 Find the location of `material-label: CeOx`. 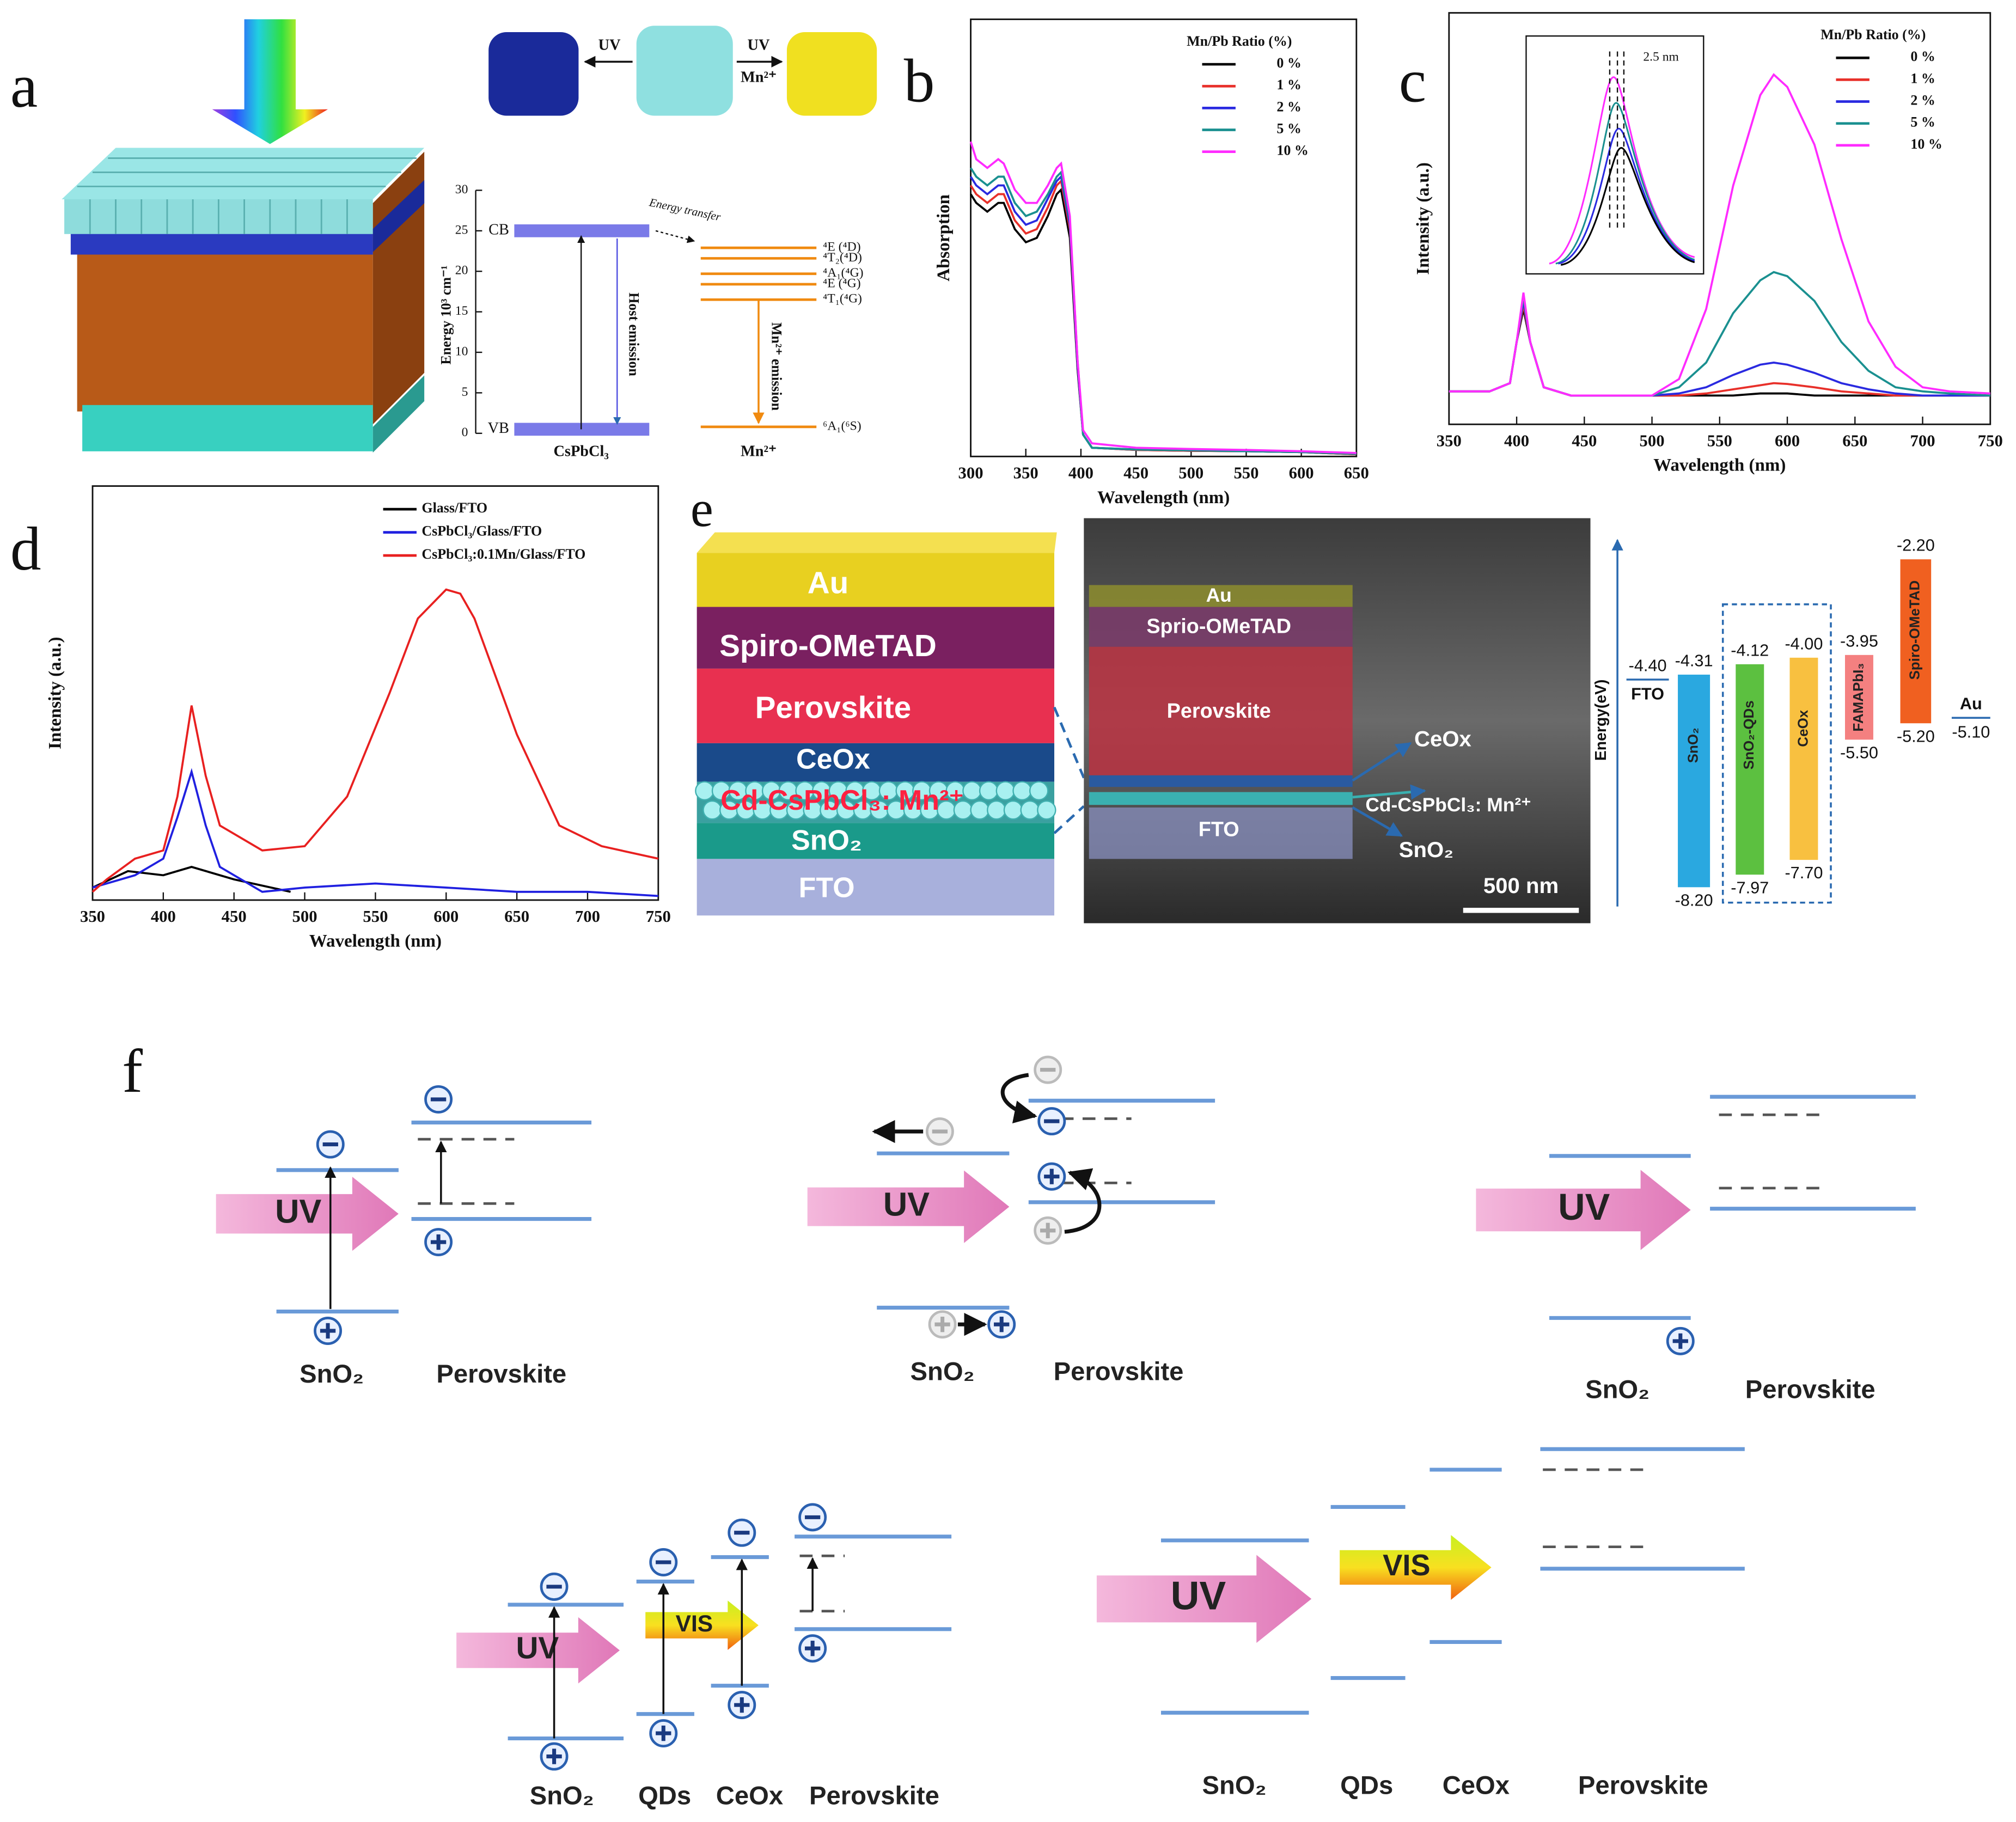

material-label: CeOx is located at coordinates (1476, 1785).